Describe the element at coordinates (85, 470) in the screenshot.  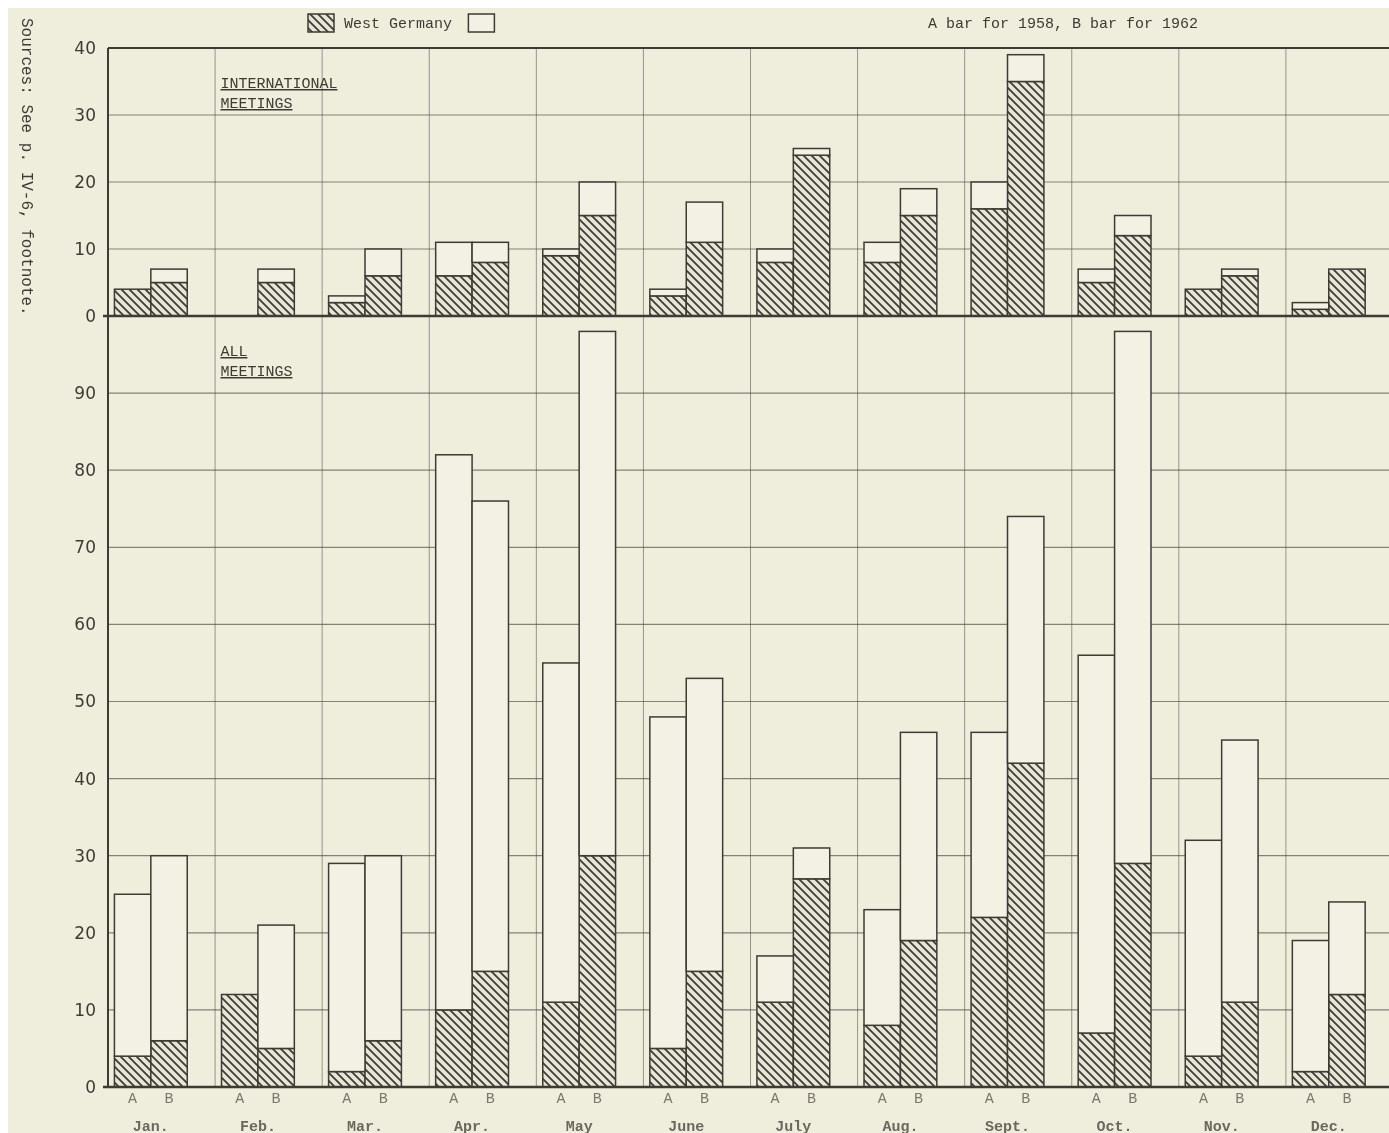
I see `y-tick-label: 80` at that location.